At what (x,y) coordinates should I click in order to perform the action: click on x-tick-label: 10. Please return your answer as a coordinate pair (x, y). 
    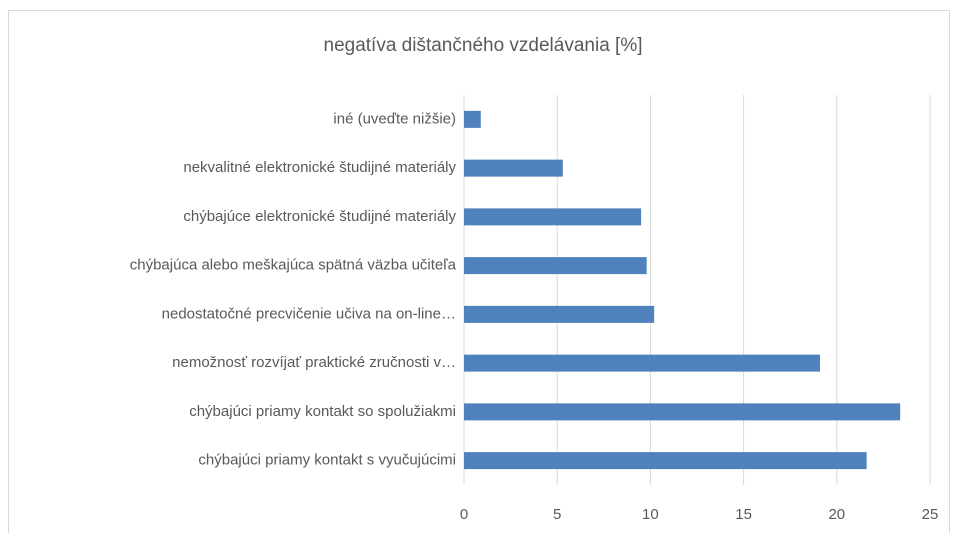
    Looking at the image, I should click on (650, 514).